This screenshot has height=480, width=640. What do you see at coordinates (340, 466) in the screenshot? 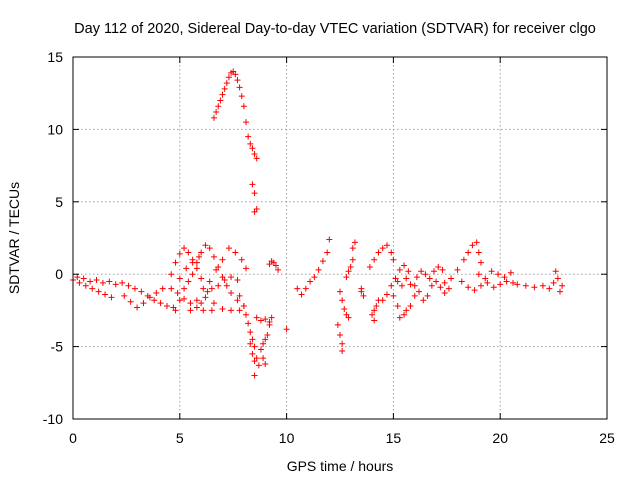
I see `x-axis-label: GPS time / hours` at bounding box center [340, 466].